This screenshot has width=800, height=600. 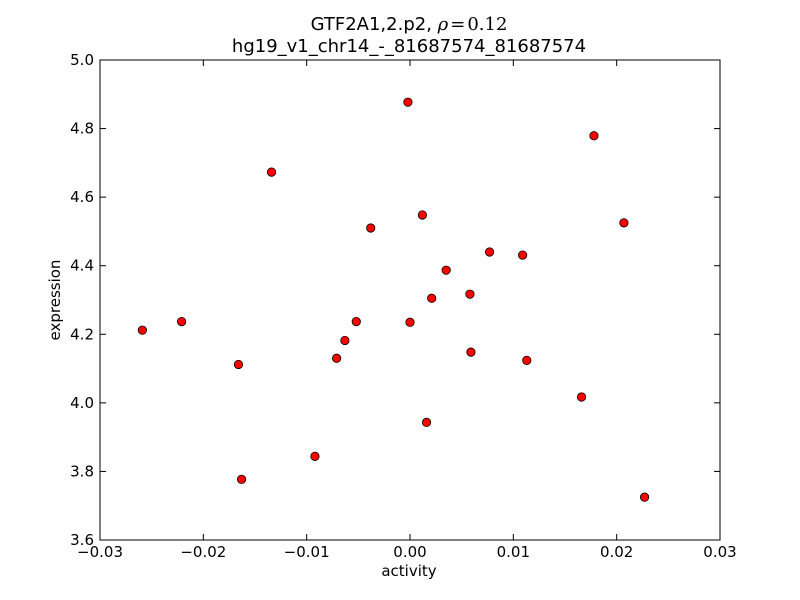 What do you see at coordinates (513, 552) in the screenshot?
I see `x-tick-label: 0.01` at bounding box center [513, 552].